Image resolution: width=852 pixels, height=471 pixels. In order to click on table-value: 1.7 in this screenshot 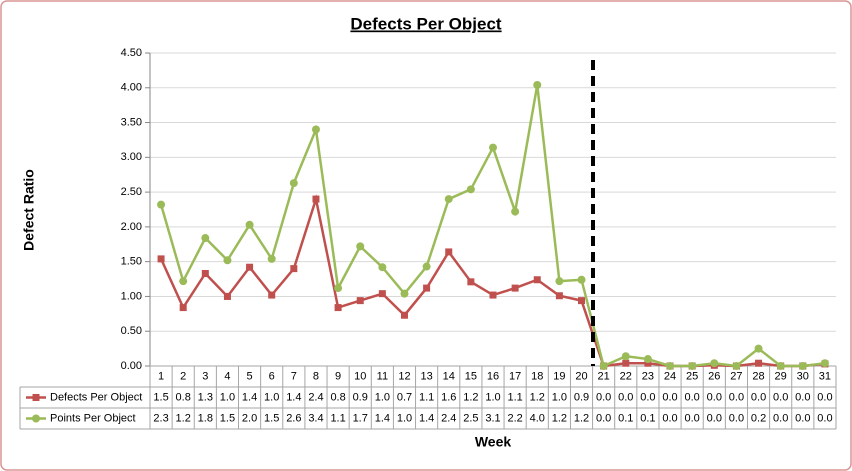, I will do `click(360, 418)`.